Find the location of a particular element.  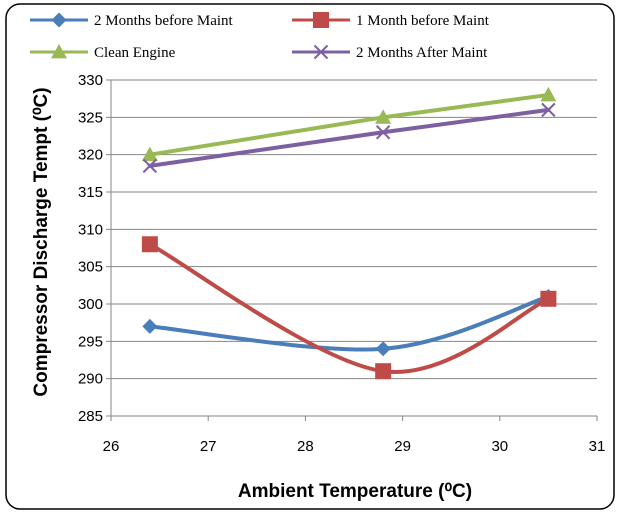

legend-item: 2 Months before Maint is located at coordinates (132, 20).